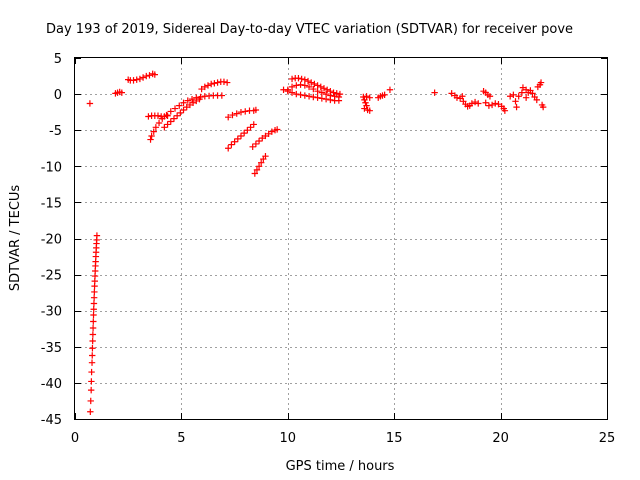  What do you see at coordinates (607, 438) in the screenshot?
I see `x-tick-label: 25` at bounding box center [607, 438].